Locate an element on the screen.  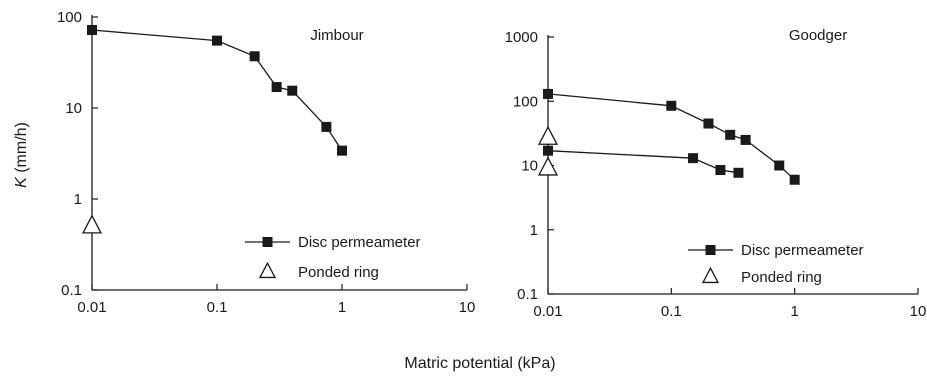
x-axis-label: Matric potential (kPa) is located at coordinates (479, 363).